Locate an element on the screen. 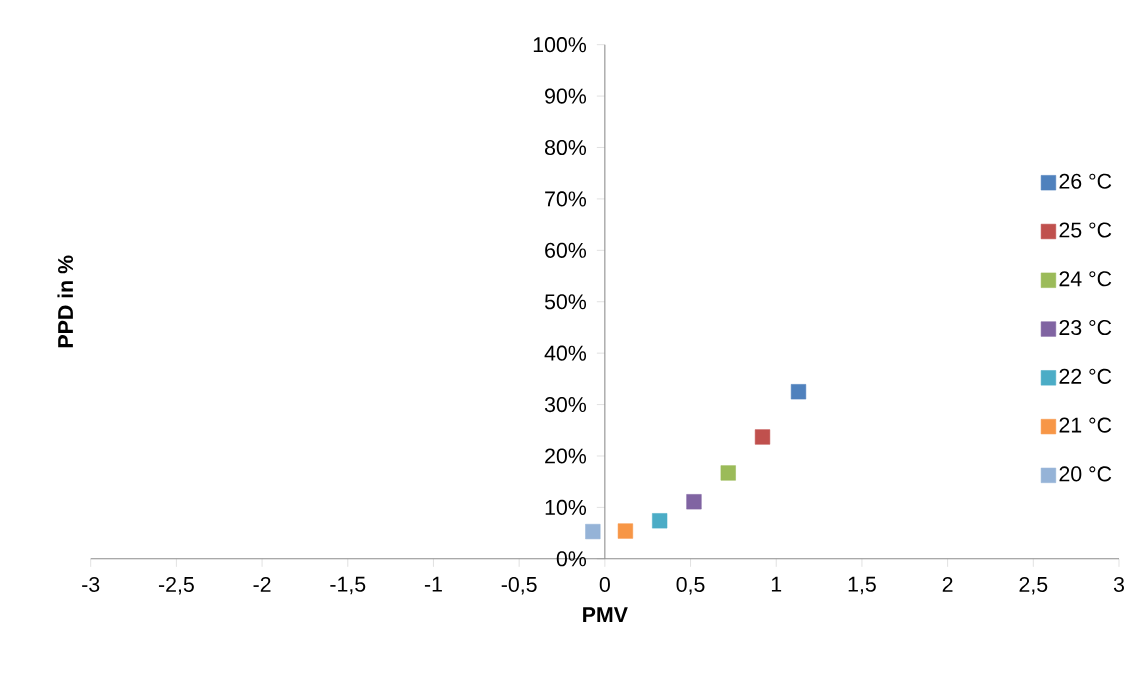  y-tick-label: 60% is located at coordinates (566, 250).